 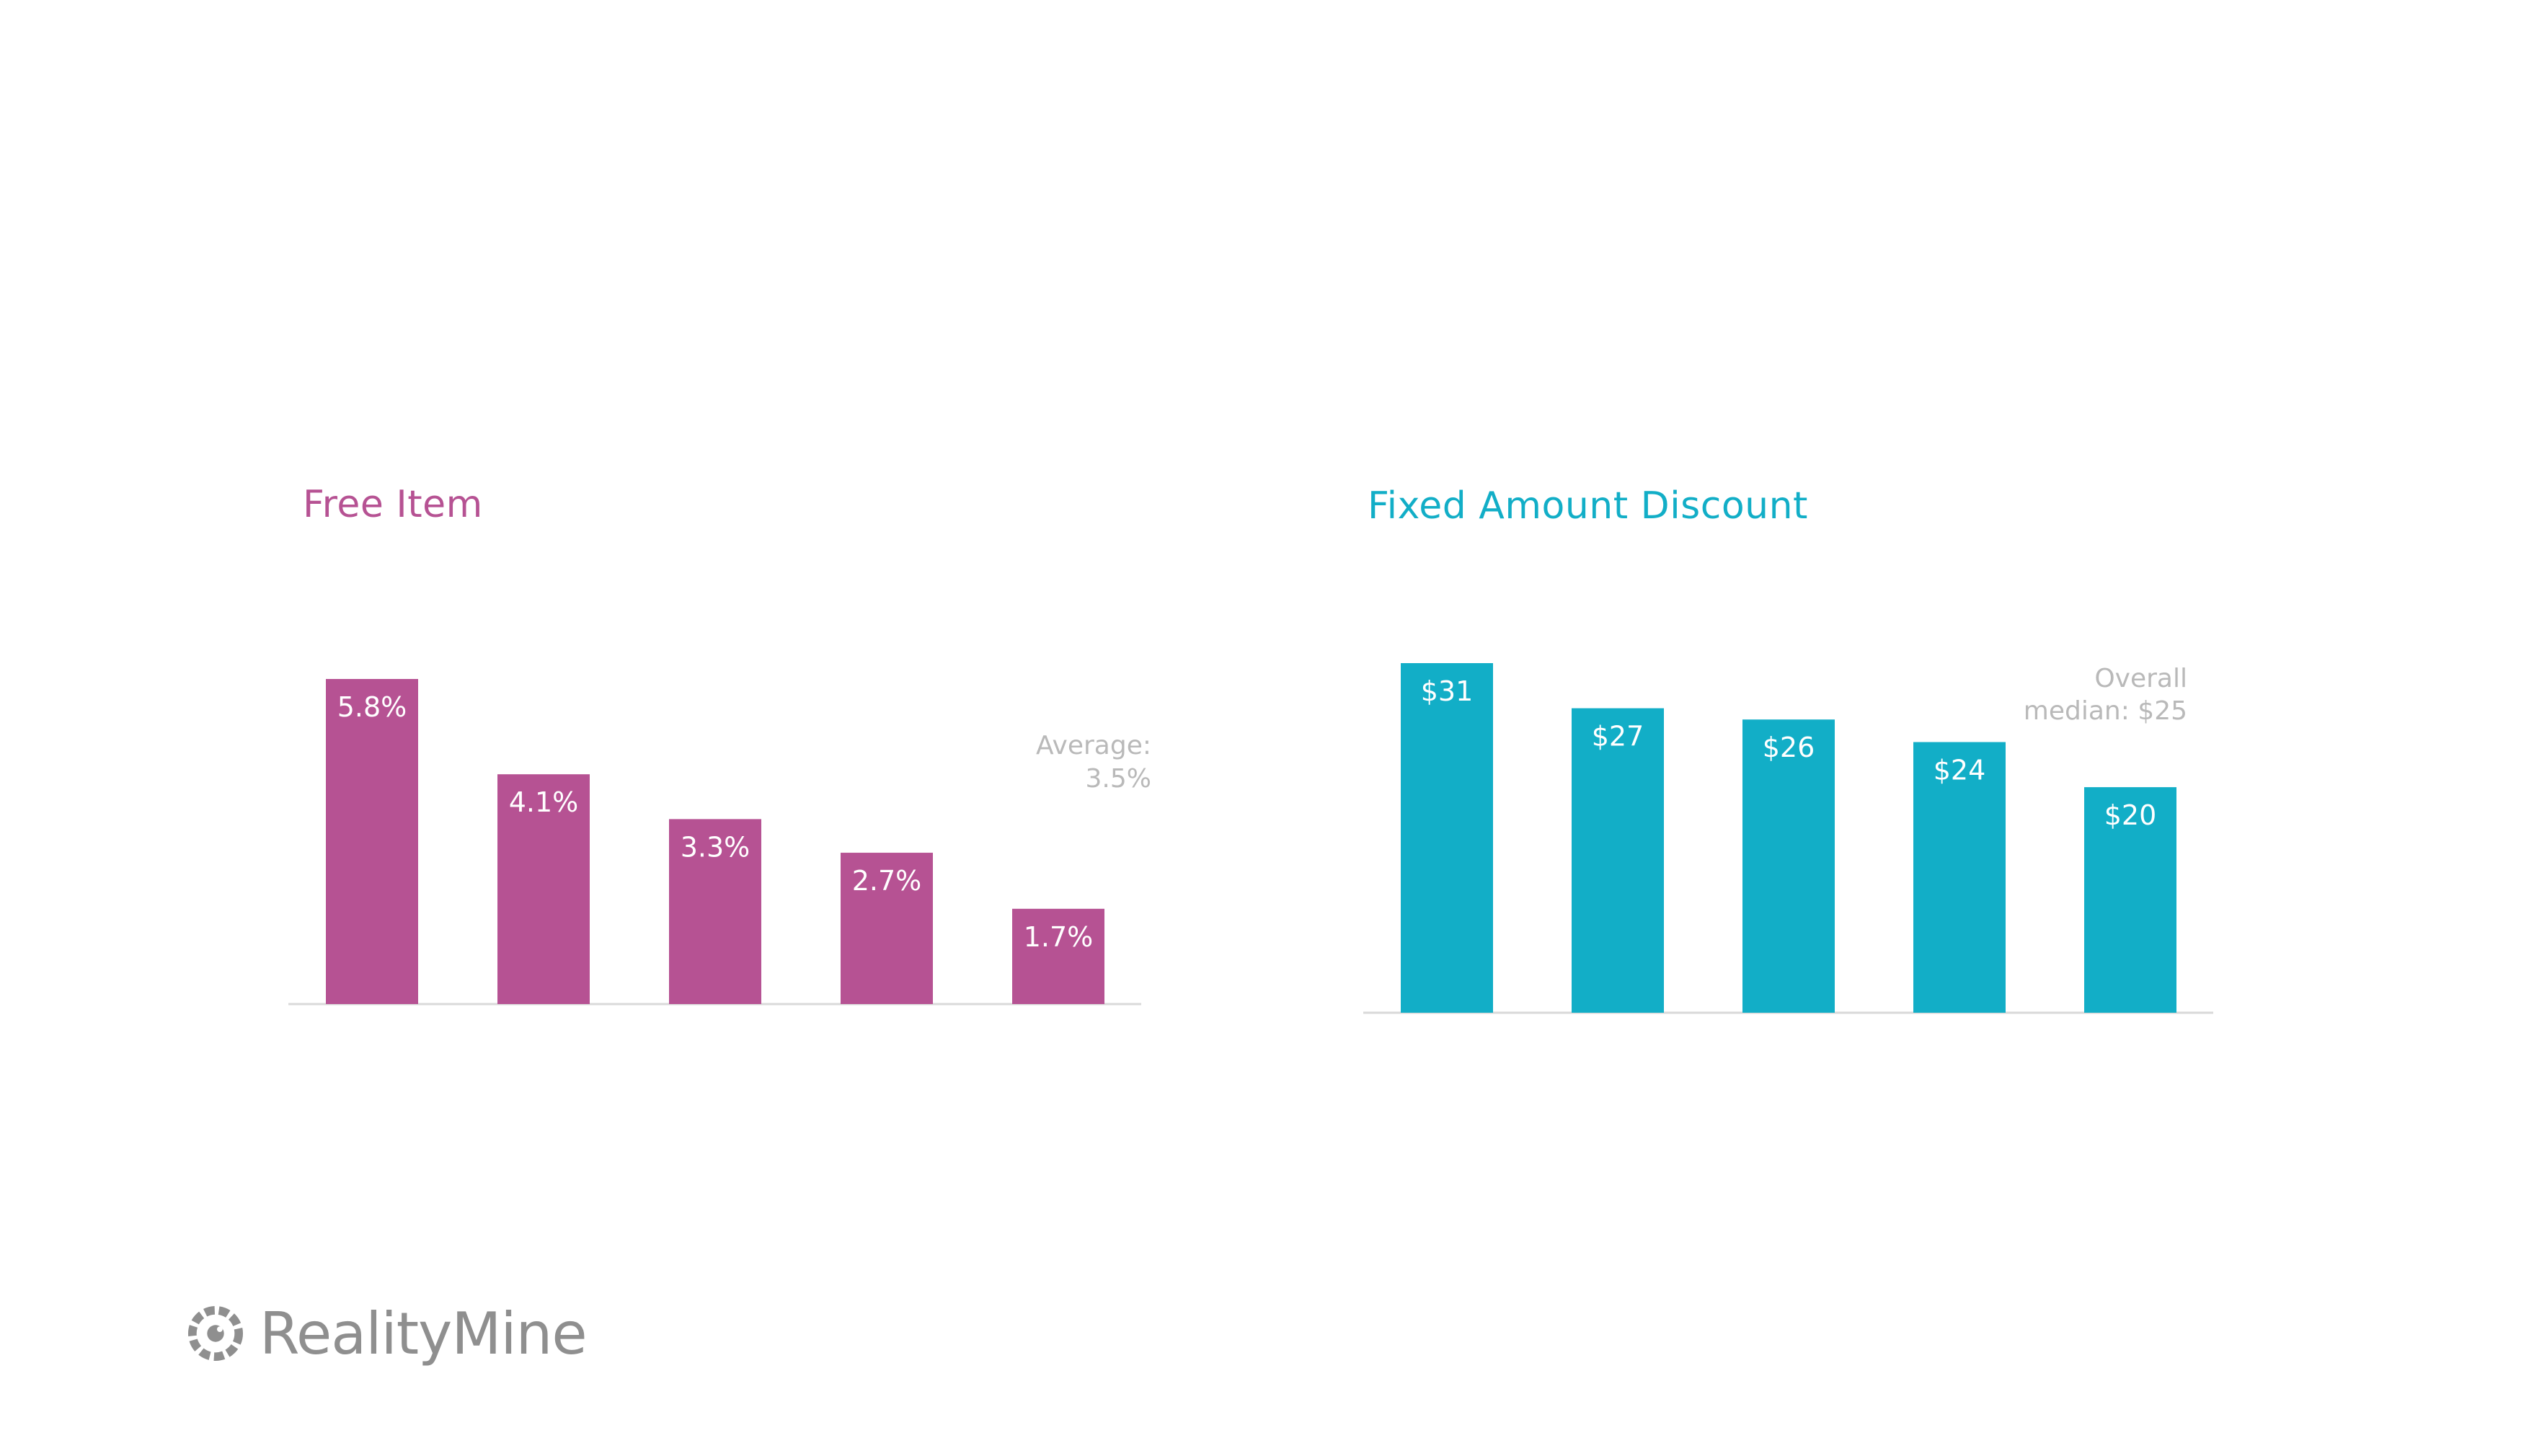 I want to click on fixed-discount-annotation-line-2: median: $25, so click(x=2105, y=711).